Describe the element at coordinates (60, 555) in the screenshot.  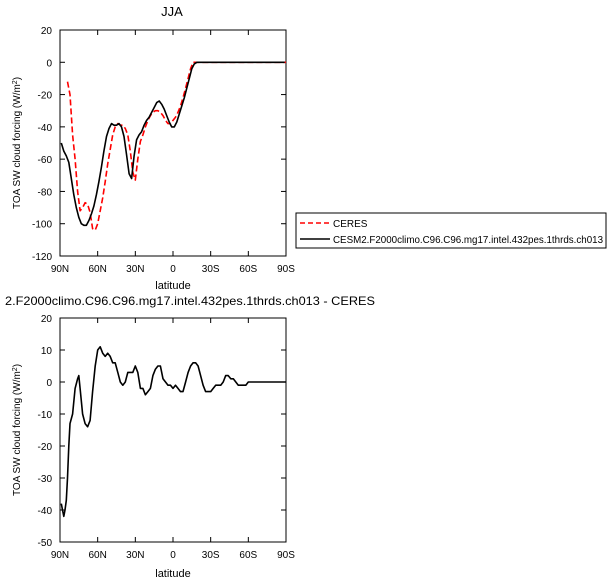
I see `bottom-x-tick-label: 90N` at that location.